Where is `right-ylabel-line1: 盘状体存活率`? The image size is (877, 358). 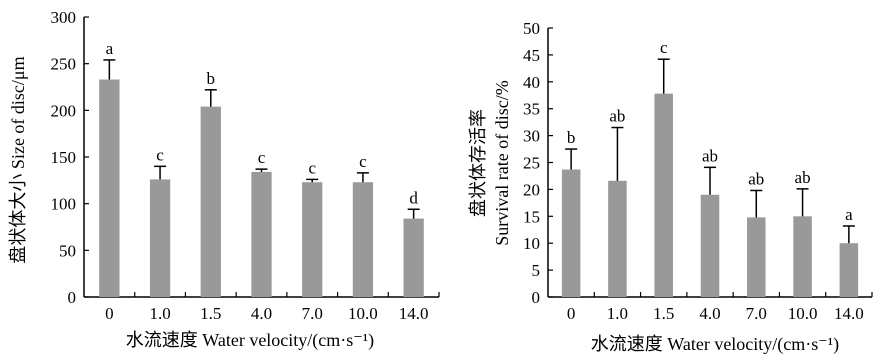 right-ylabel-line1: 盘状体存活率 is located at coordinates (478, 163).